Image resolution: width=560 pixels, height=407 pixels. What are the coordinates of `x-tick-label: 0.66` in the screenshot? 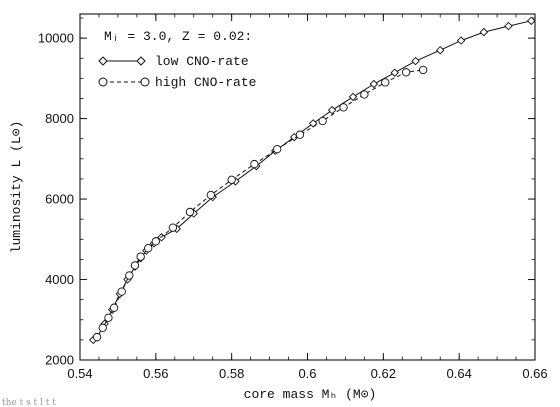 It's located at (534, 373).